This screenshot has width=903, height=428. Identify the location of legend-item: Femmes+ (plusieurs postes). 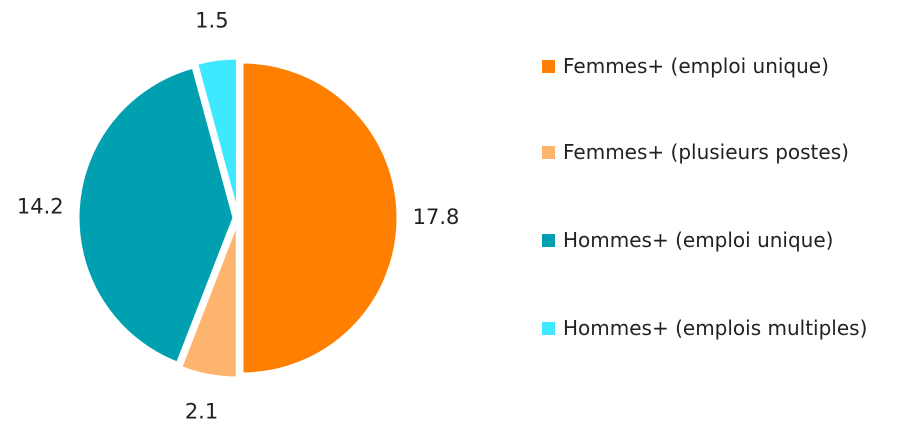
(717, 152).